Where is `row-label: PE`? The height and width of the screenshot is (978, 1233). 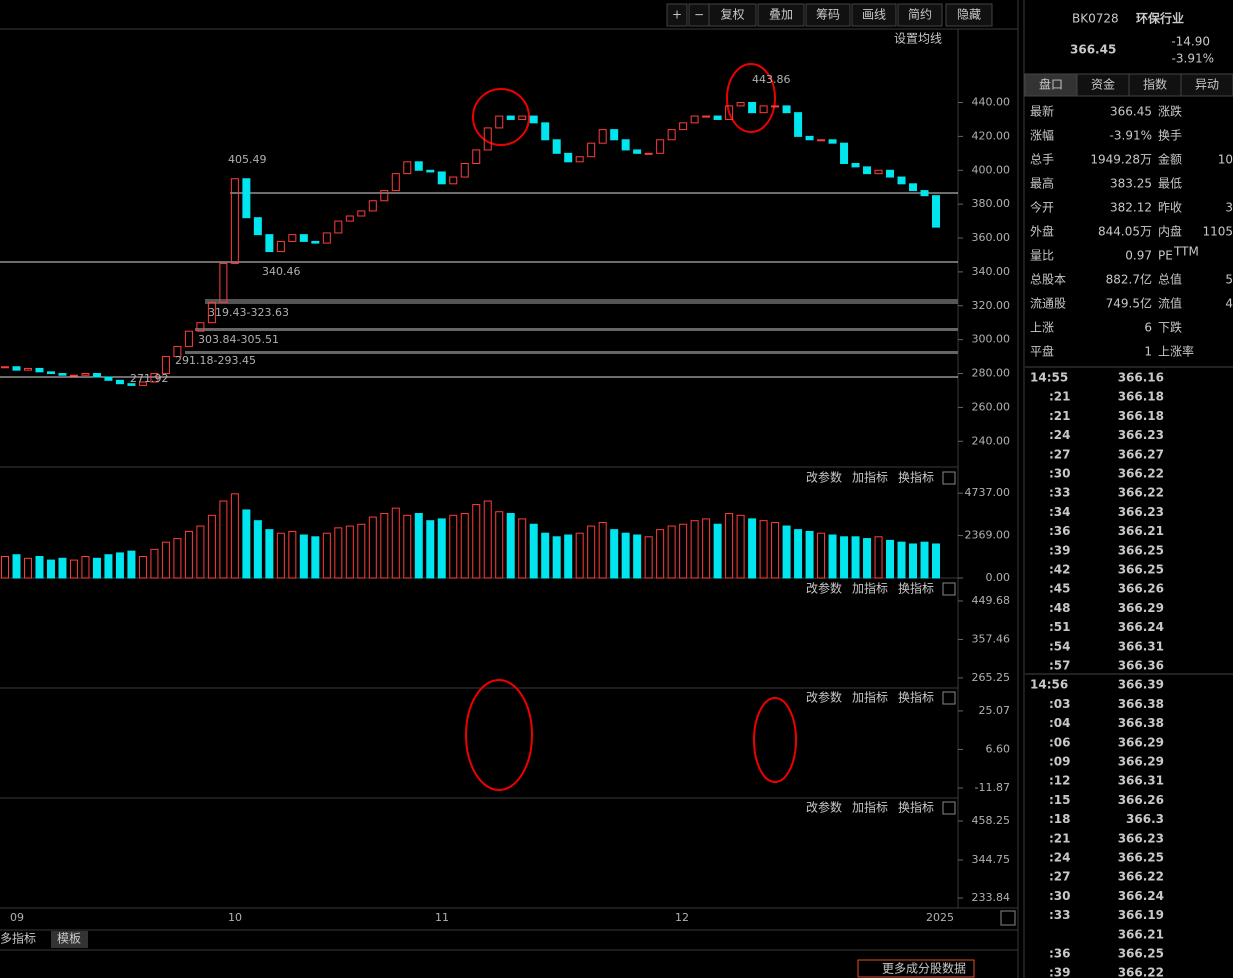
row-label: PE is located at coordinates (1165, 256).